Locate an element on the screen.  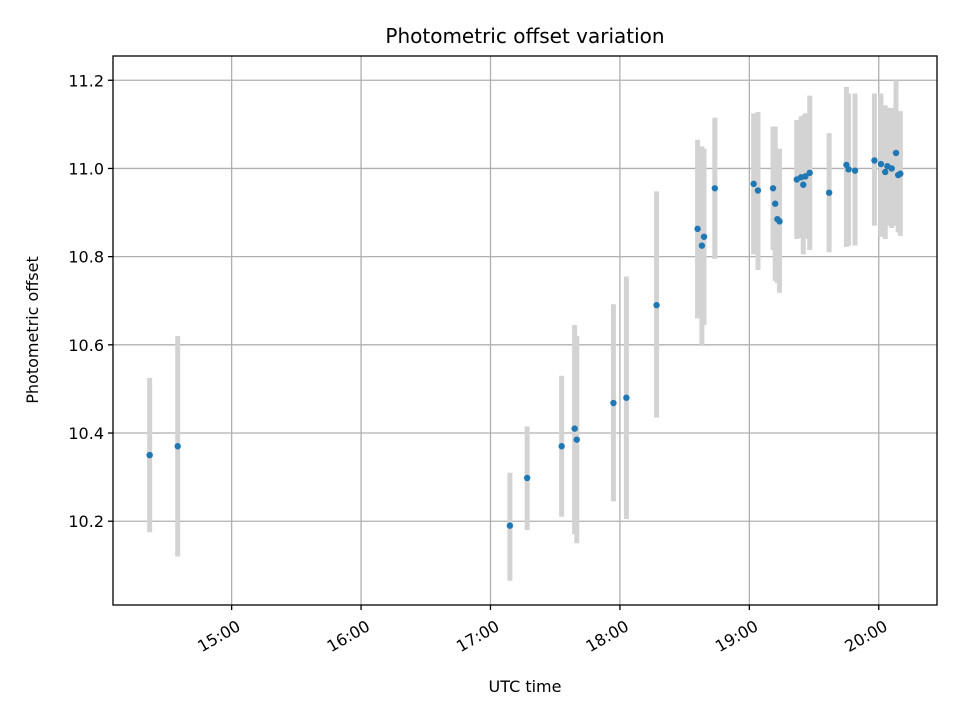
y-tick-label: 10.2 is located at coordinates (86, 521).